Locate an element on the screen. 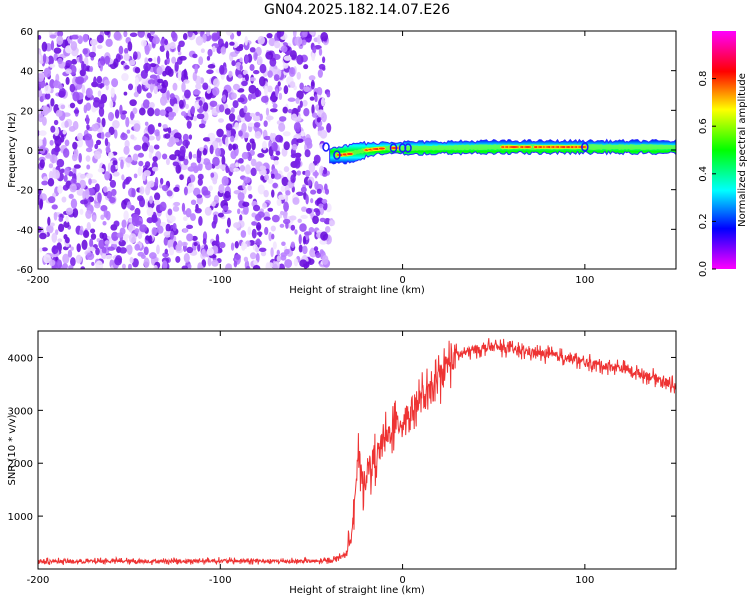  y-tick-label: 2000 is located at coordinates (20, 464).